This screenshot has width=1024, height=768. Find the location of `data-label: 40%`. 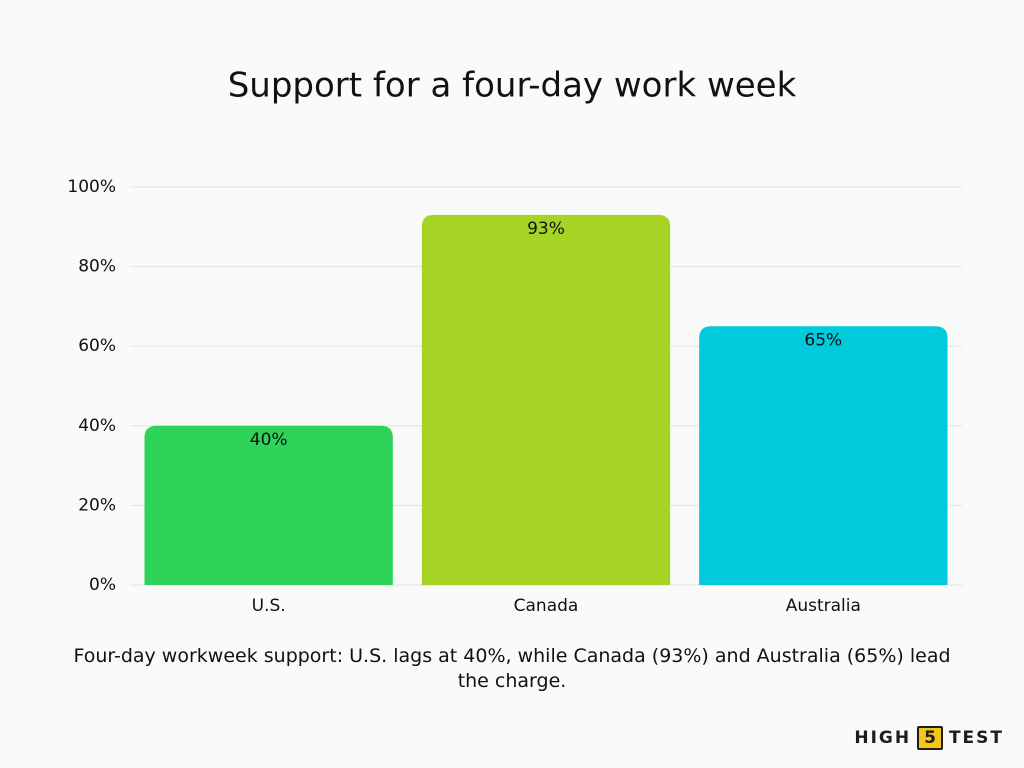

data-label: 40% is located at coordinates (269, 440).